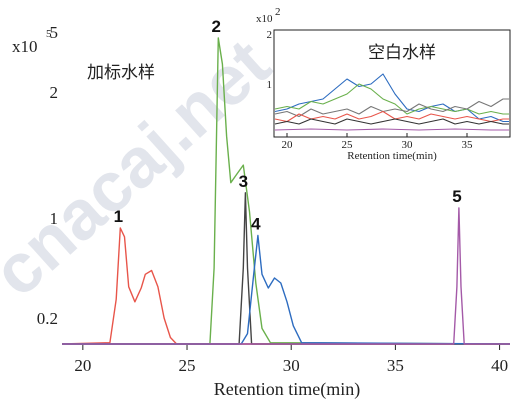 This screenshot has height=404, width=513. What do you see at coordinates (278, 12) in the screenshot?
I see `inset-y-multiplier-exp: 2` at bounding box center [278, 12].